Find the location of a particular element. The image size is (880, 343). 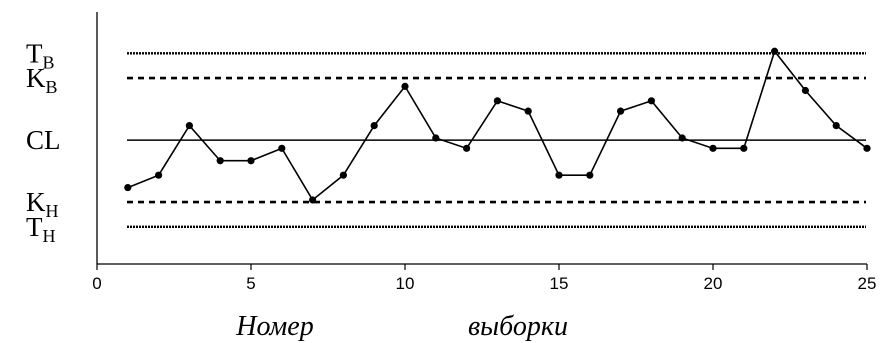

control-line-label-sub-4: H is located at coordinates (49, 236).